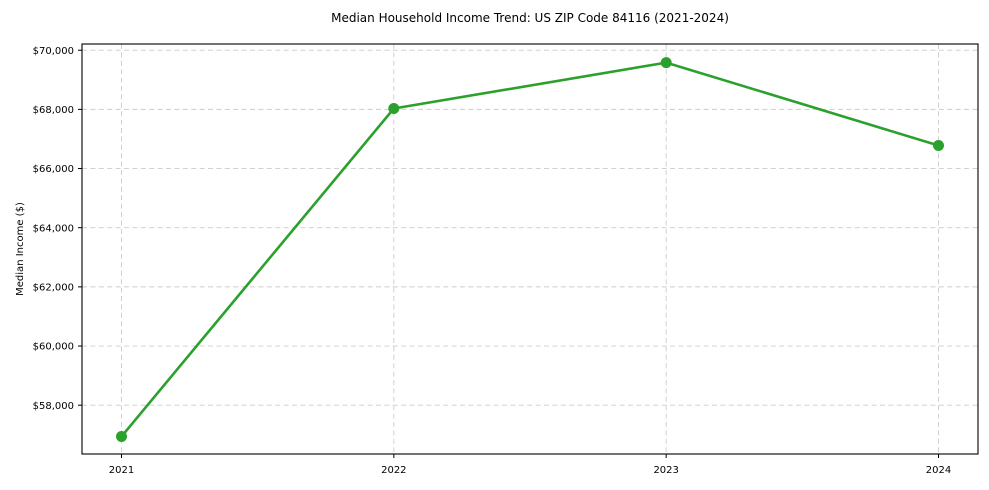  Describe the element at coordinates (53, 347) in the screenshot. I see `y-tick-label: $60,000` at that location.